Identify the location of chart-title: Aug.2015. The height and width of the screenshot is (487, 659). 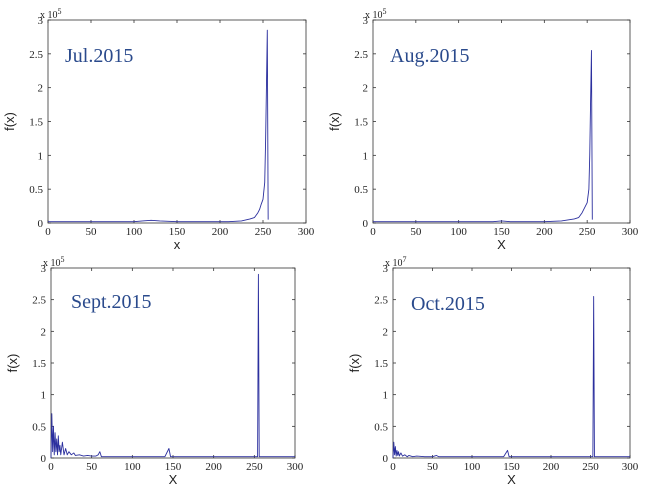
(429, 56).